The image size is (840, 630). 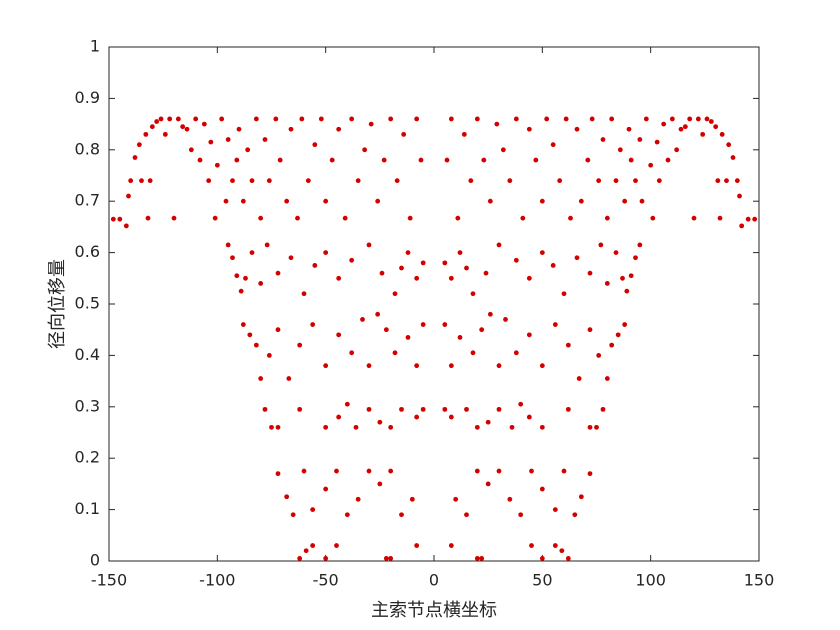 What do you see at coordinates (87, 508) in the screenshot?
I see `y-tick-label: 0.1` at bounding box center [87, 508].